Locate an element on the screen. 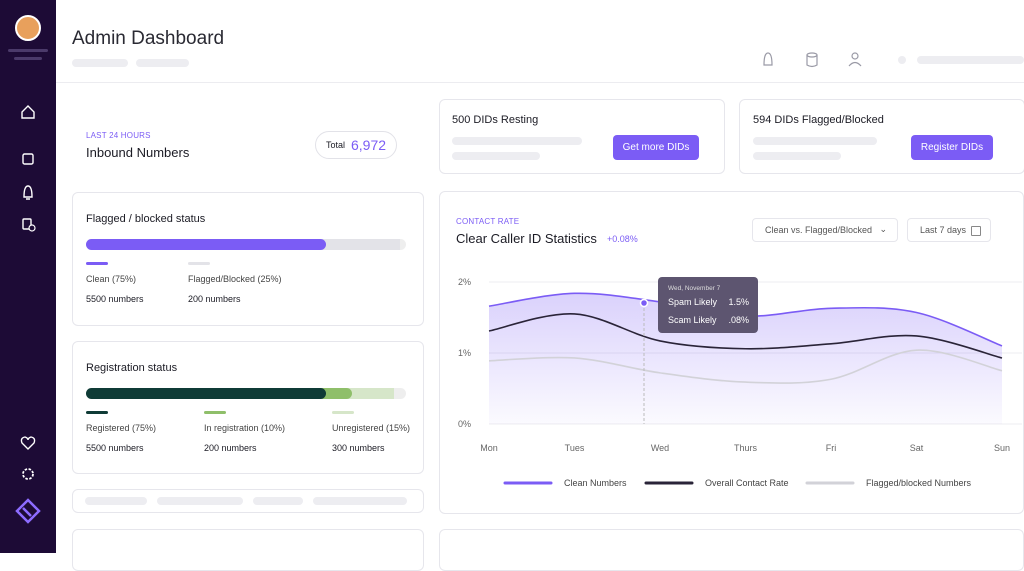 The height and width of the screenshot is (571, 1024). total-pill: Total 6,972 is located at coordinates (356, 145).